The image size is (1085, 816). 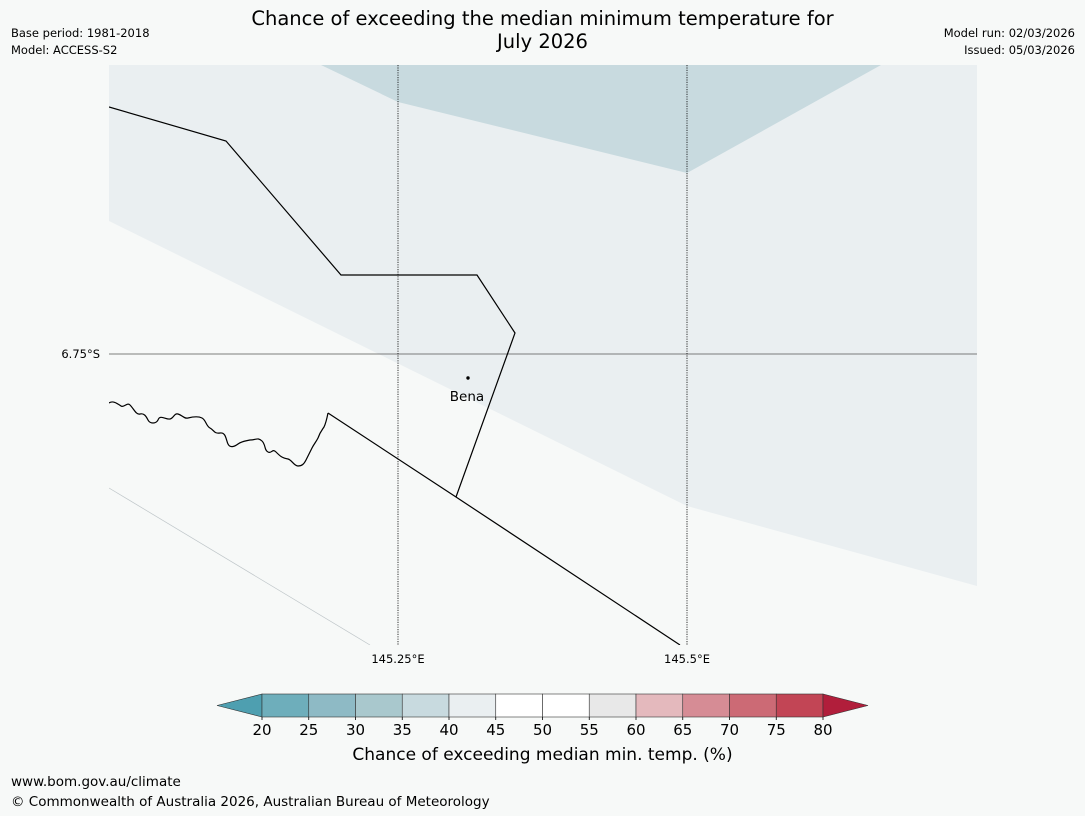 I want to click on colorbar-tick-label: 50, so click(x=542, y=730).